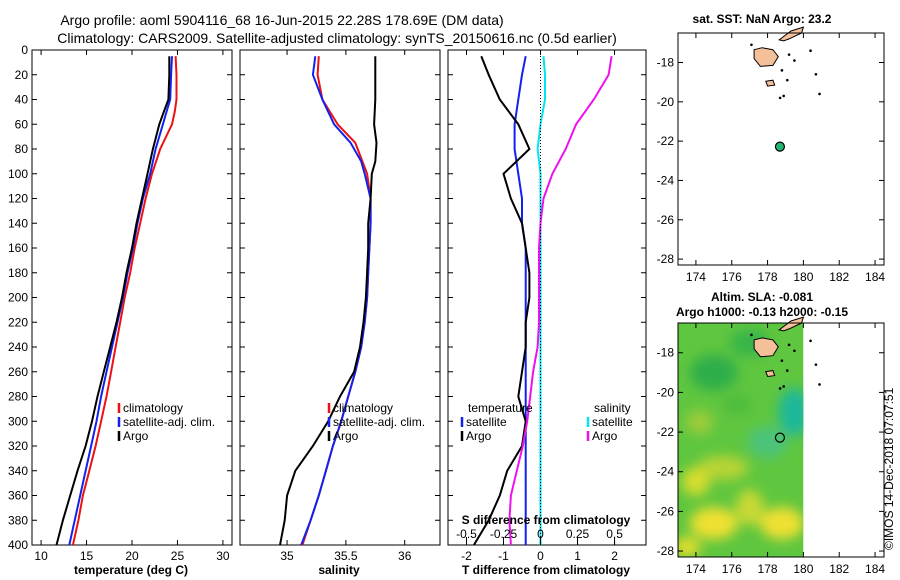  What do you see at coordinates (18, 520) in the screenshot?
I see `depth-tick-label: 380` at bounding box center [18, 520].